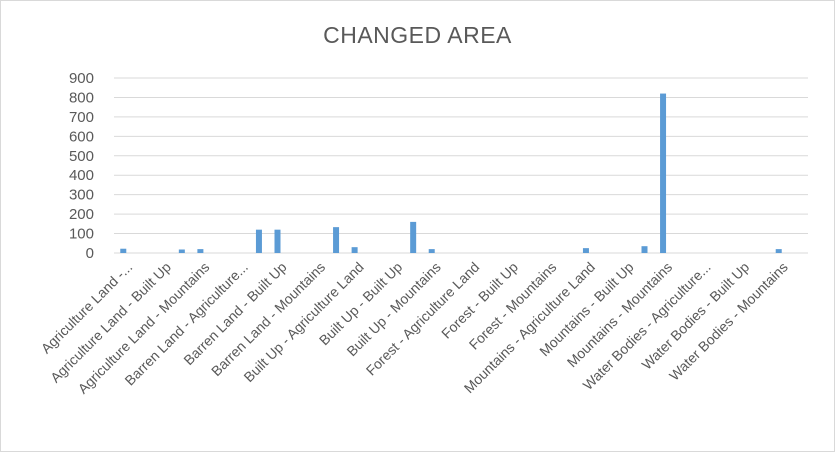 This screenshot has height=452, width=835. I want to click on y-tick-label: 600, so click(81, 136).